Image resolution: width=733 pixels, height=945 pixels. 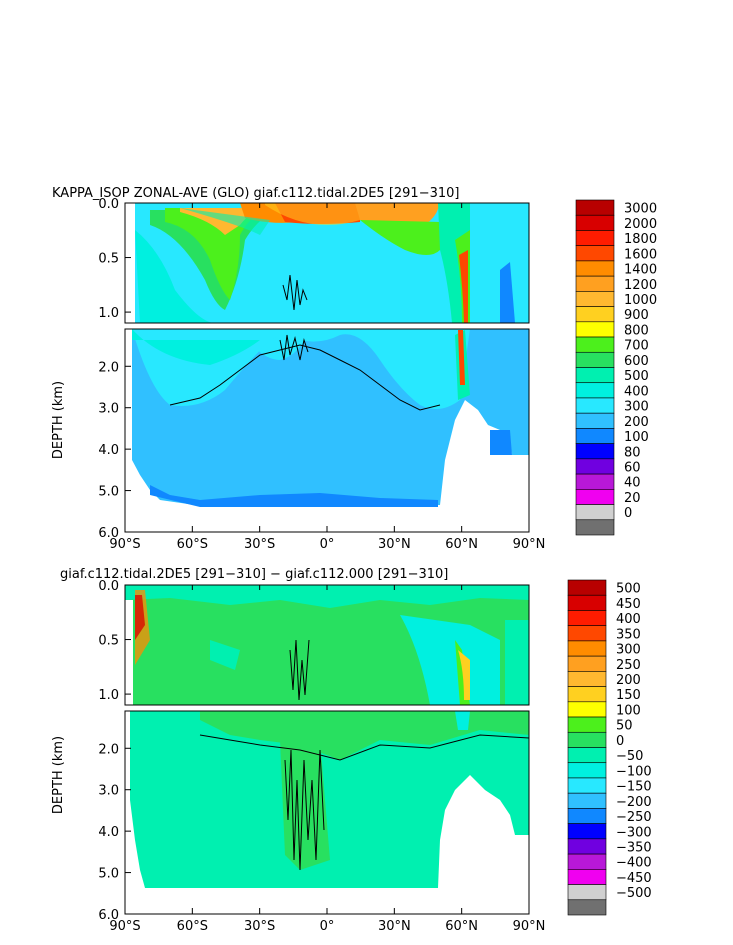 What do you see at coordinates (640, 285) in the screenshot?
I see `colorbar-label: 1200` at bounding box center [640, 285].